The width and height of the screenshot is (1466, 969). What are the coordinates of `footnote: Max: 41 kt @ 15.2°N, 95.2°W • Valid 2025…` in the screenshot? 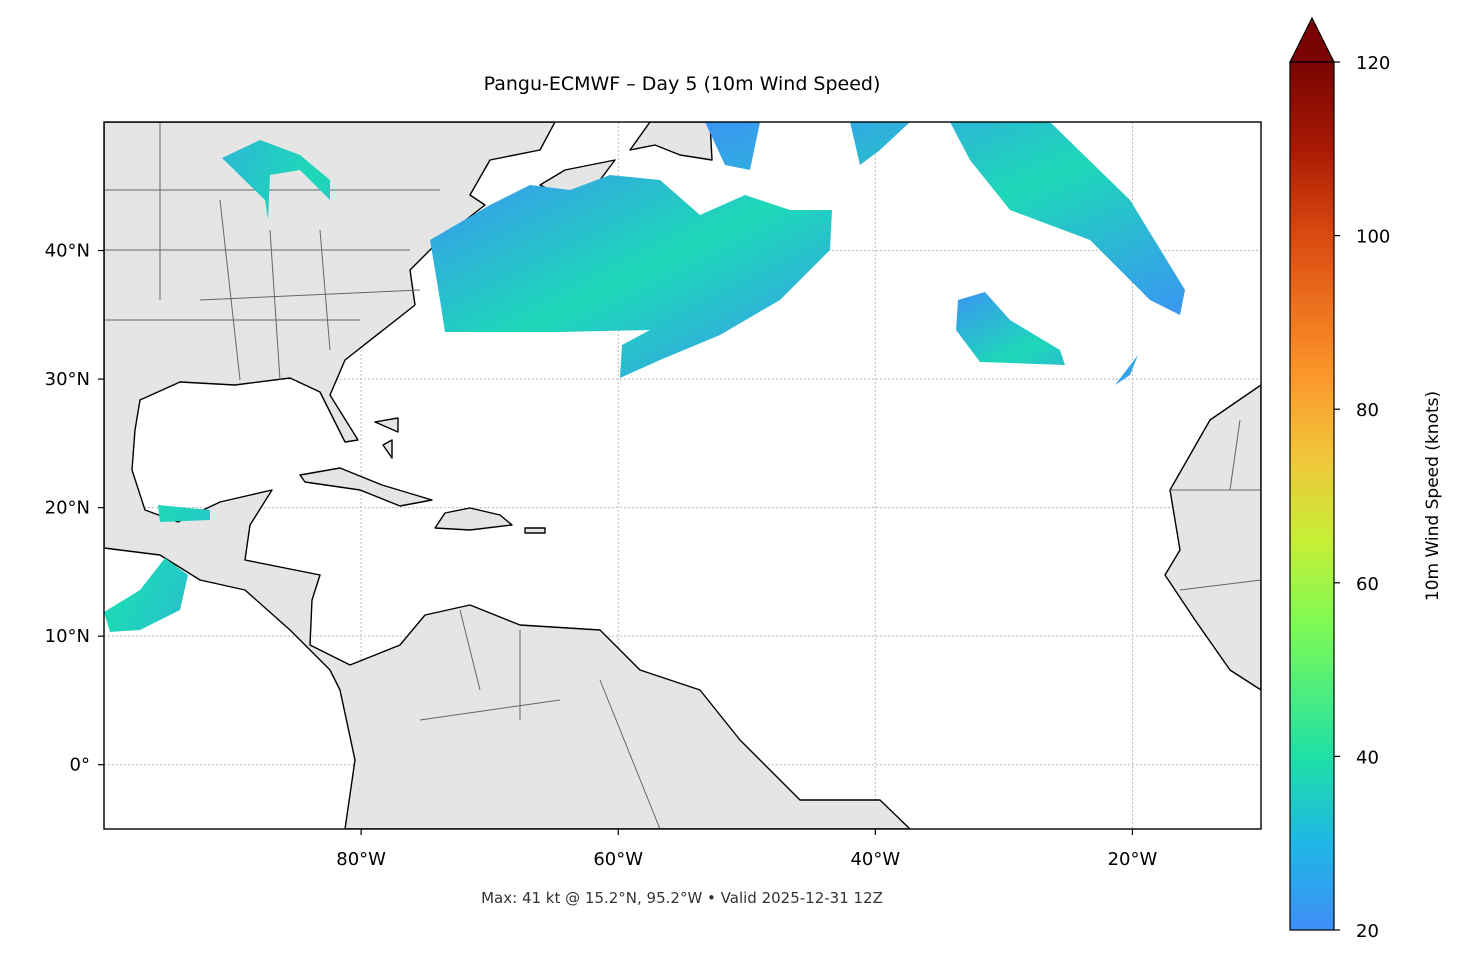 It's located at (682, 898).